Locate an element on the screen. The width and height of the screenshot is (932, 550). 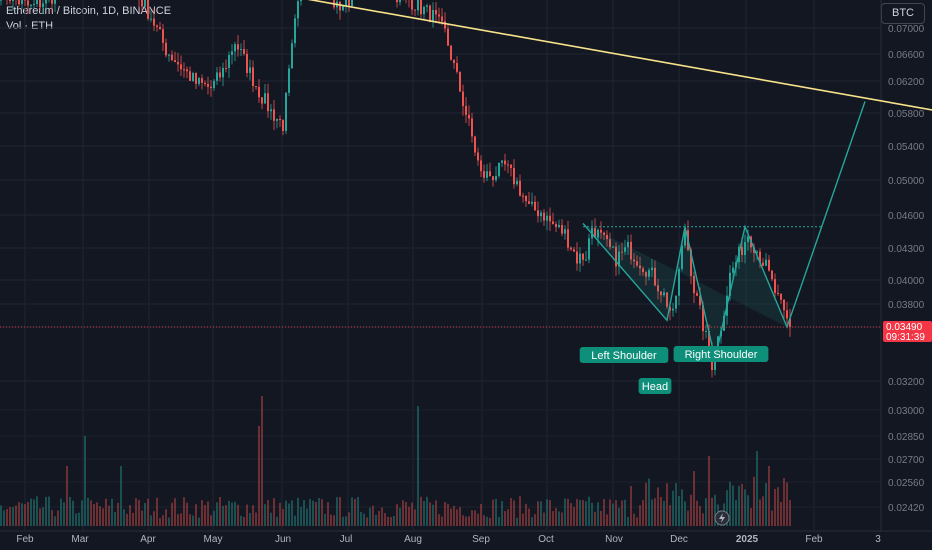
lightning-icon-glyph is located at coordinates (722, 518).